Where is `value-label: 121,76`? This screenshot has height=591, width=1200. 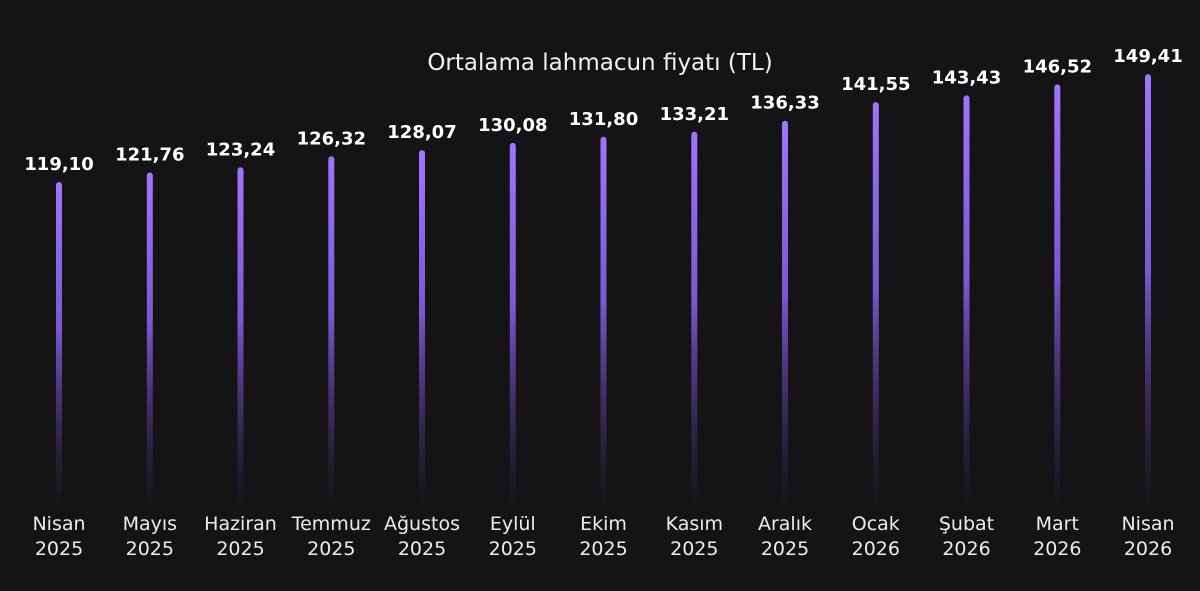
value-label: 121,76 is located at coordinates (149, 155).